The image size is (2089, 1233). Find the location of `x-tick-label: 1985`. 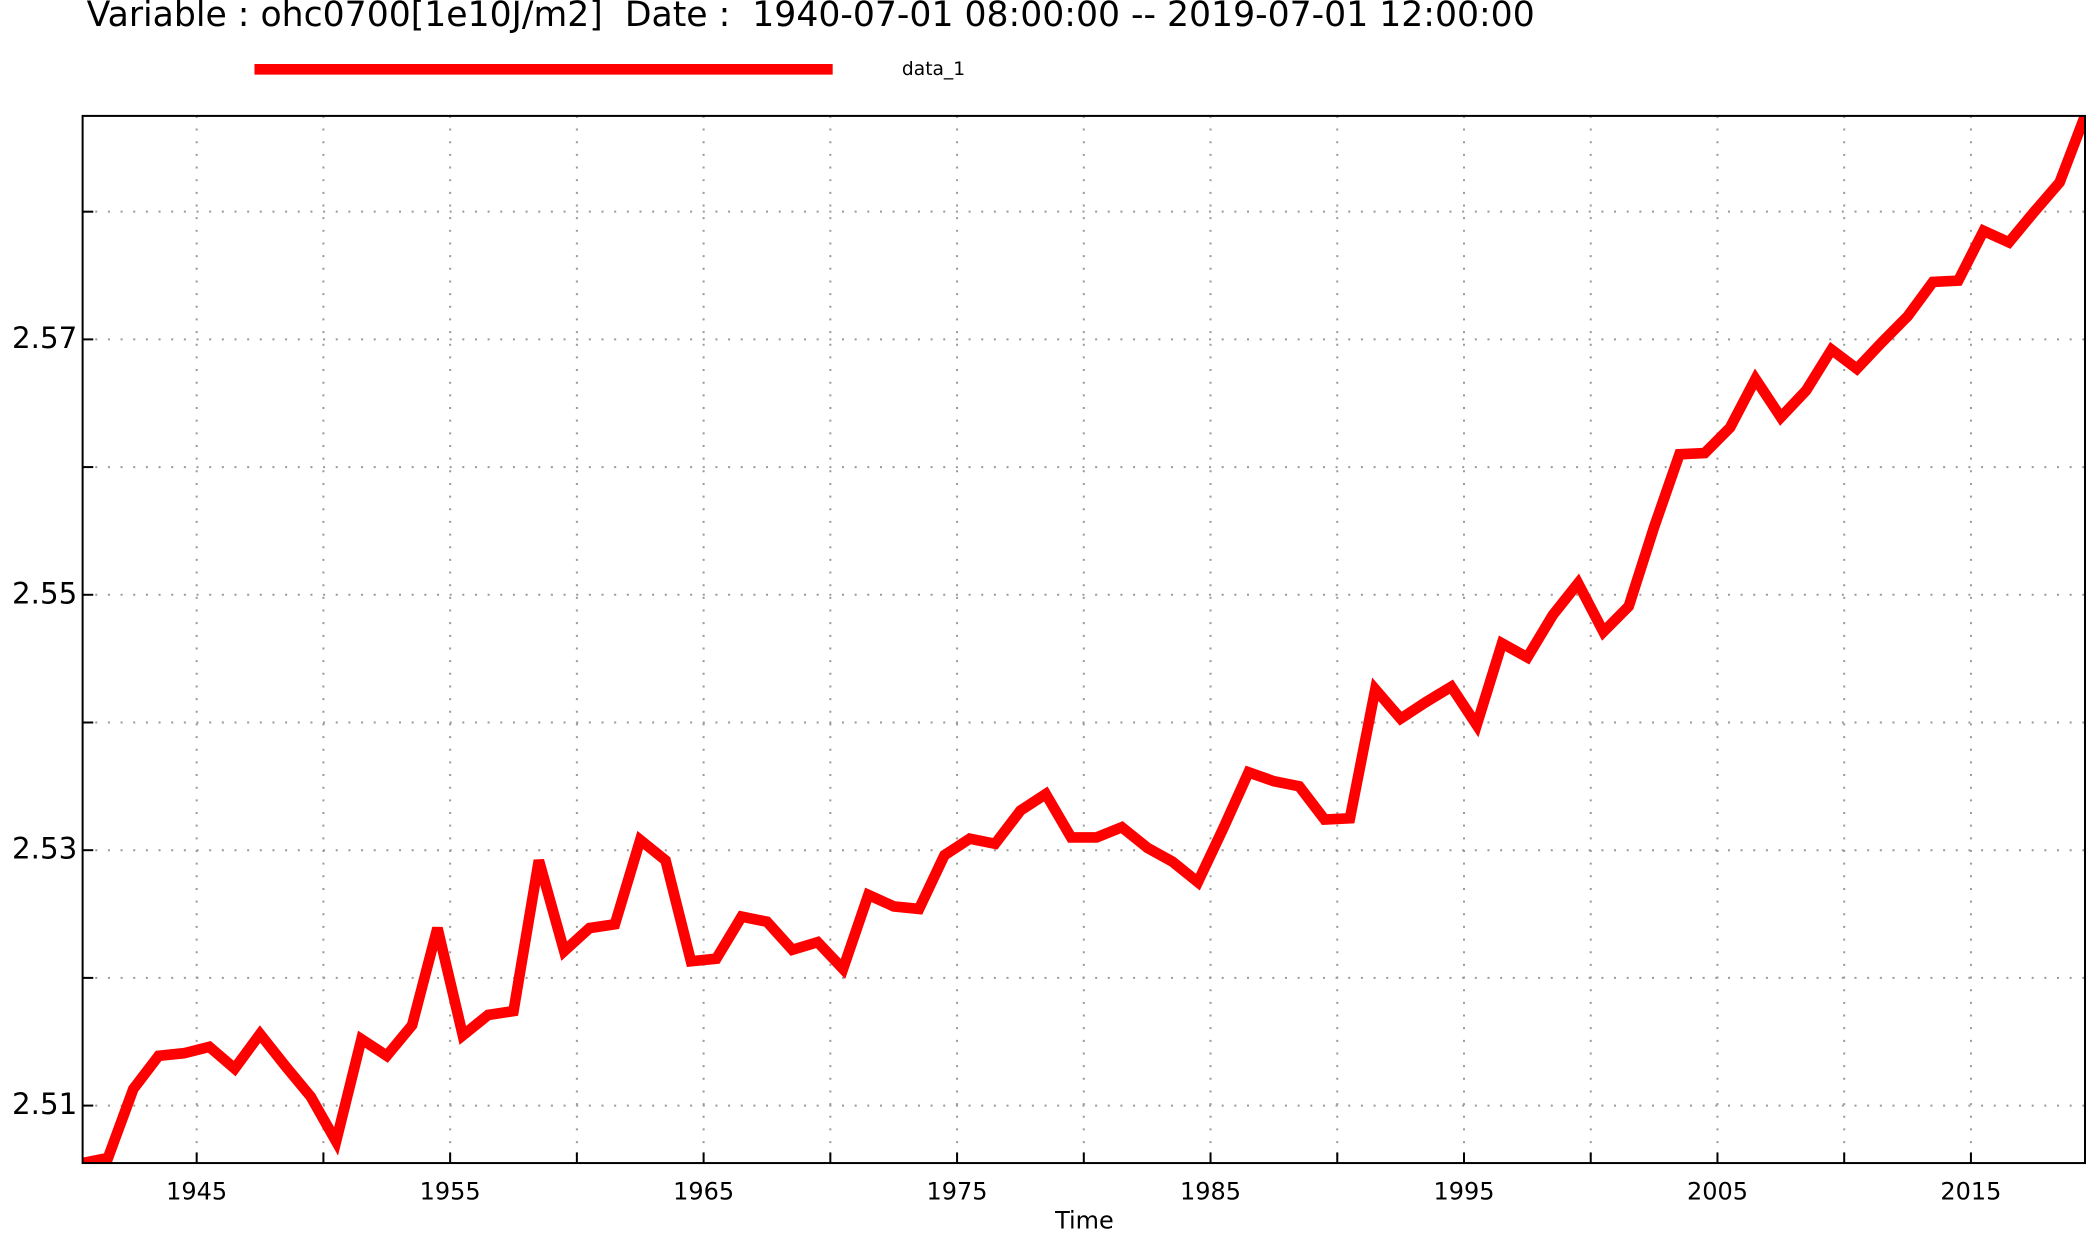

x-tick-label: 1985 is located at coordinates (1210, 1191).